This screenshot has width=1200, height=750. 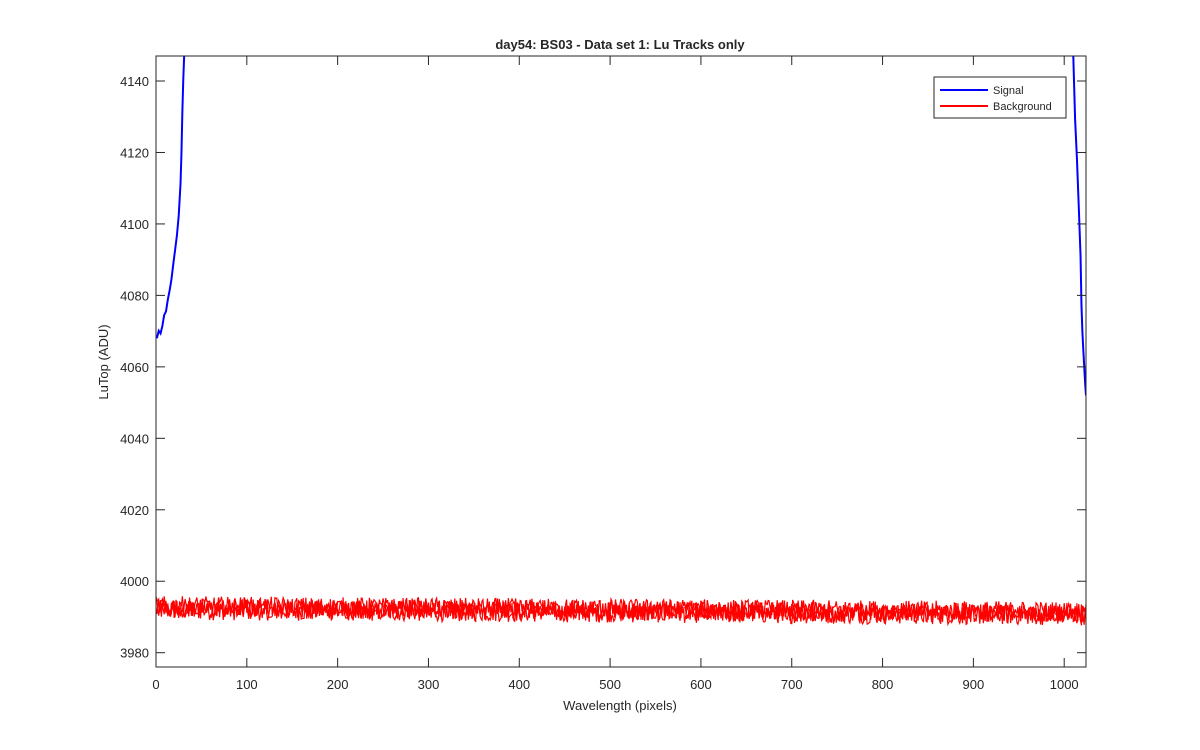 I want to click on x-tick-label: 500, so click(x=610, y=684).